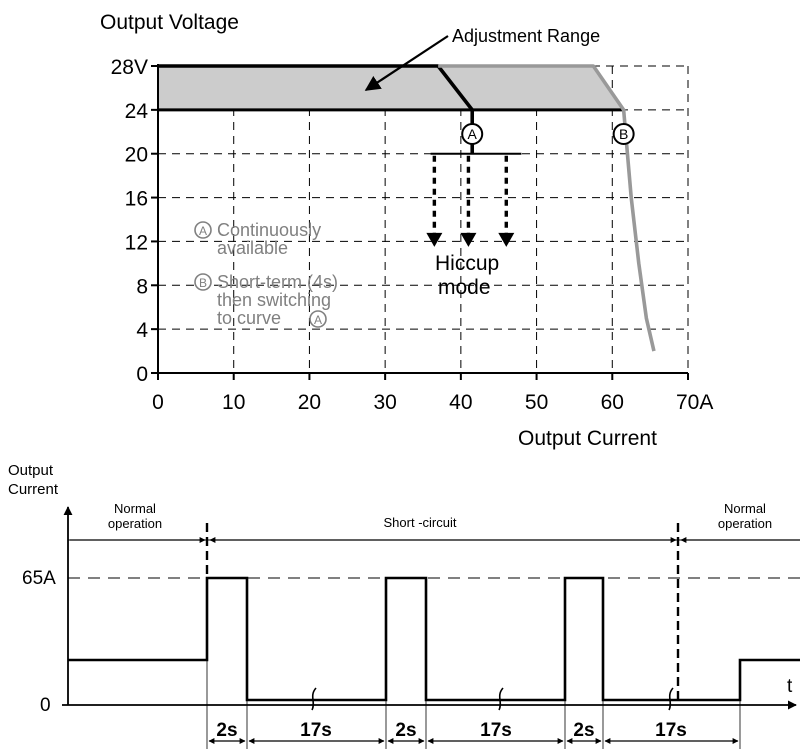 The image size is (801, 749). Describe the element at coordinates (137, 111) in the screenshot. I see `y-tick-label: 24` at that location.